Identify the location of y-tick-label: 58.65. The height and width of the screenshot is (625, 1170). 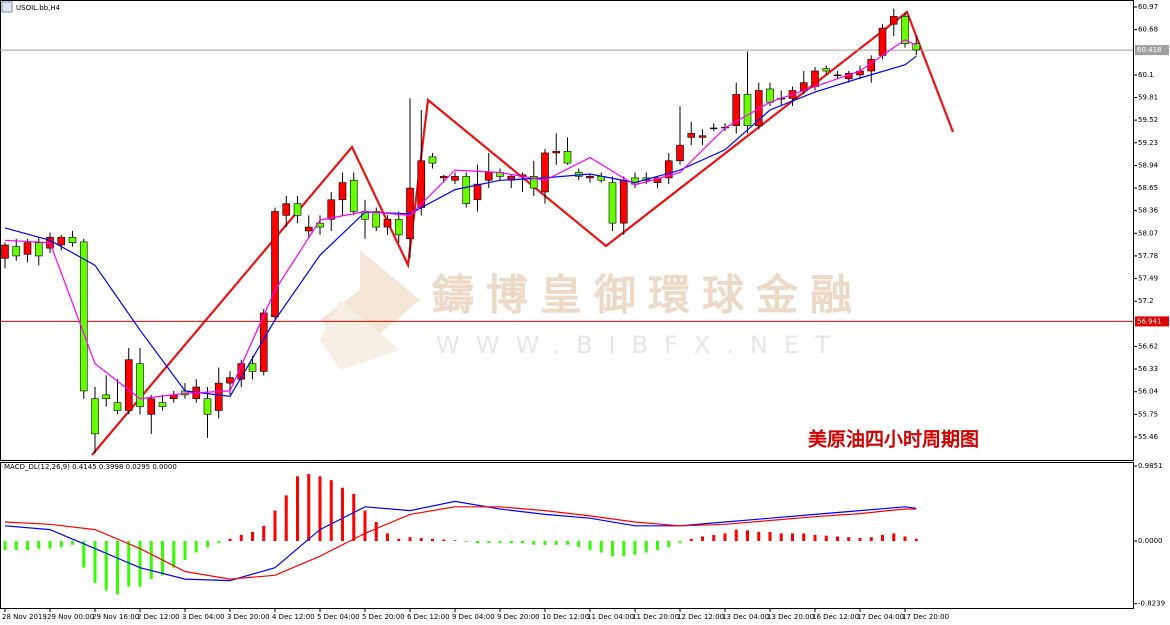
(1148, 188).